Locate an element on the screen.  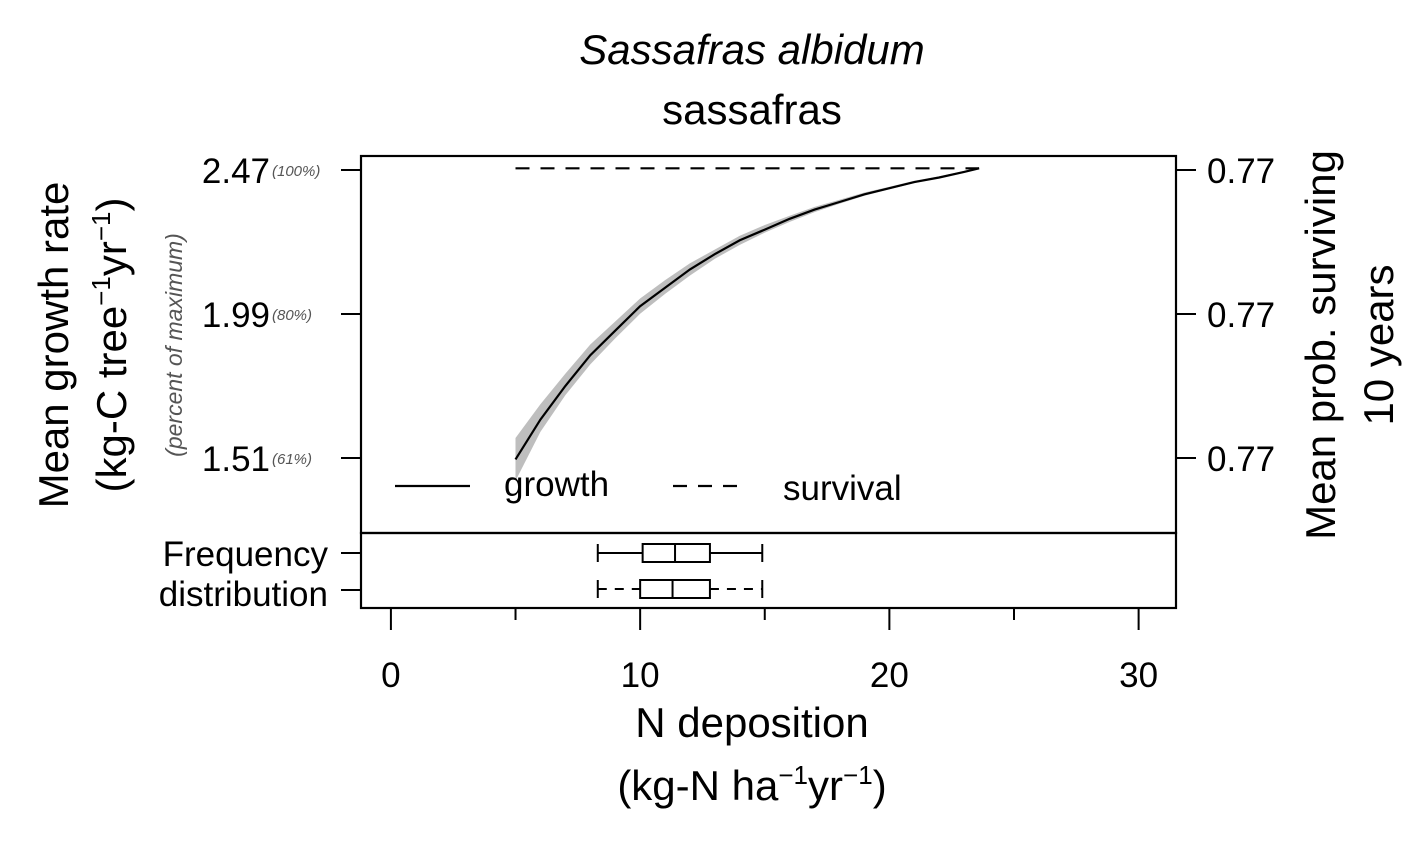
x-axis-title-units: (kg-N ha−1yr−1) is located at coordinates (751, 784).